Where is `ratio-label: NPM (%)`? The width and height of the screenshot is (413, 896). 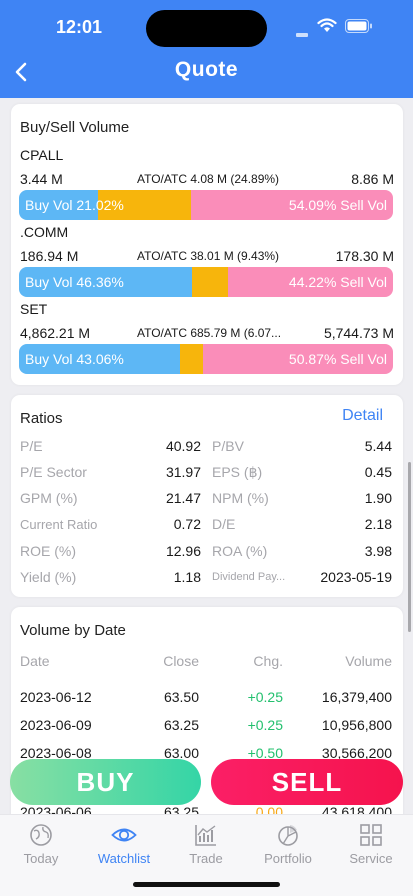 ratio-label: NPM (%) is located at coordinates (240, 498).